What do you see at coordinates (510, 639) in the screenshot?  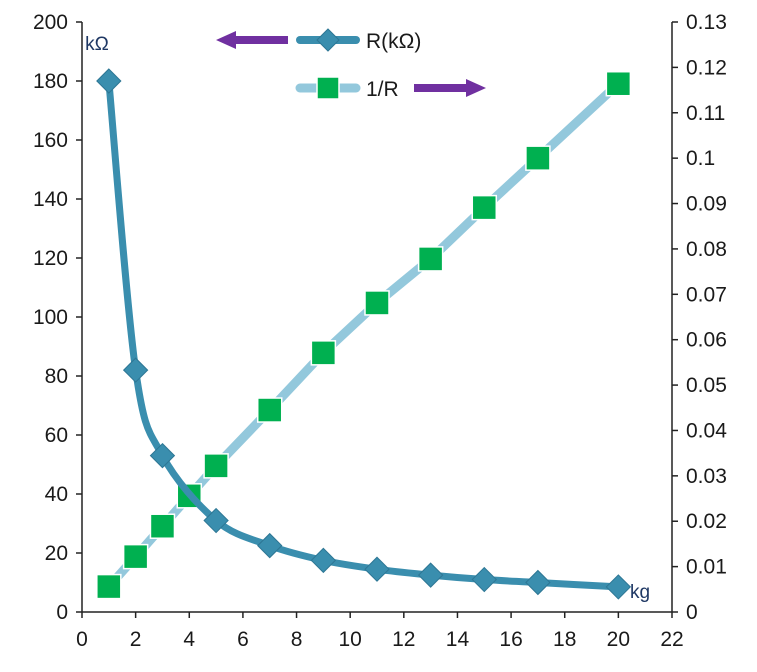 I see `x-tick-label: 16` at bounding box center [510, 639].